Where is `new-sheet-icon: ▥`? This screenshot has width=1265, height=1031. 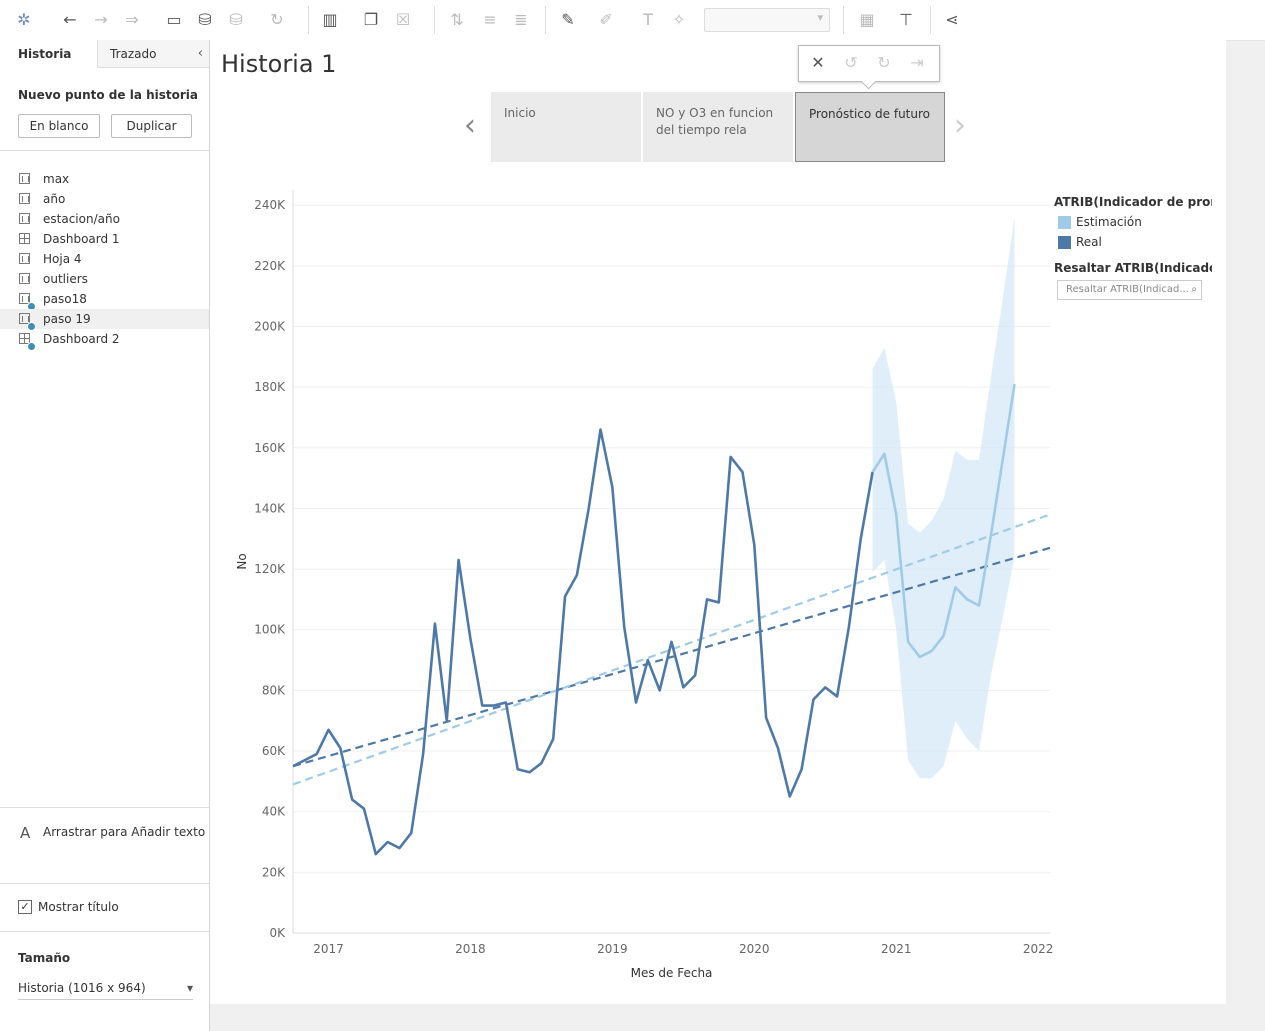 new-sheet-icon: ▥ is located at coordinates (330, 19).